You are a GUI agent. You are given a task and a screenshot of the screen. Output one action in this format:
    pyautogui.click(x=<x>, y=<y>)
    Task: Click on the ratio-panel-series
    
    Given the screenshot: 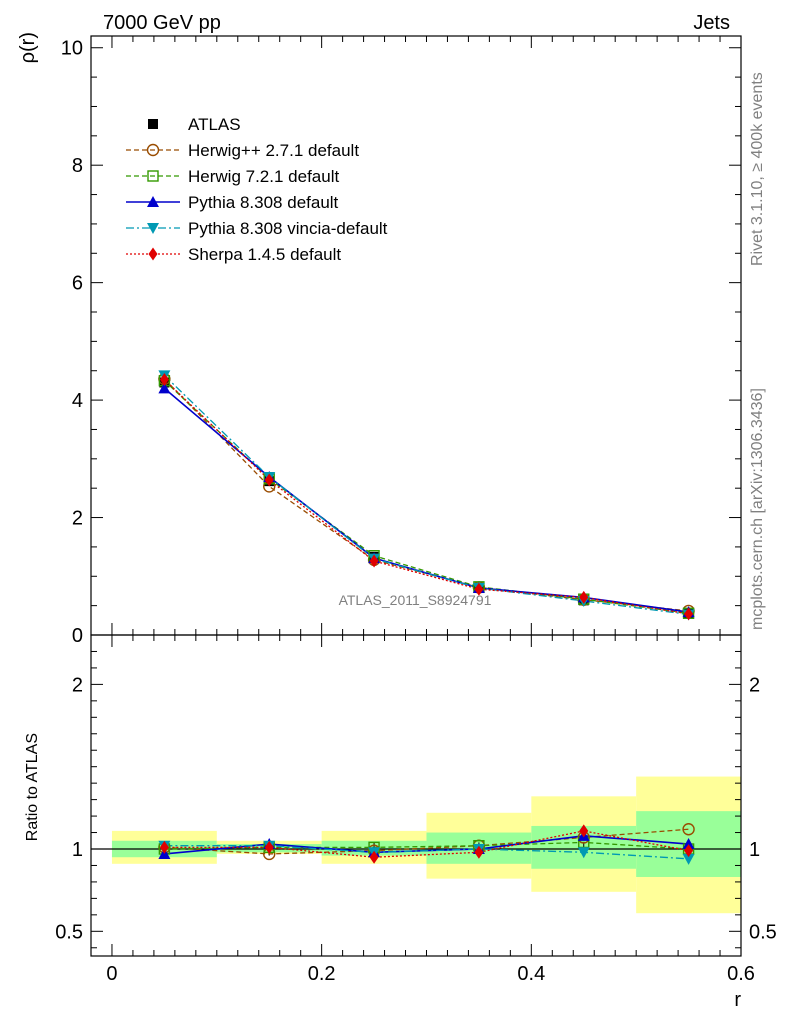 What is the action you would take?
    pyautogui.click(x=426, y=844)
    